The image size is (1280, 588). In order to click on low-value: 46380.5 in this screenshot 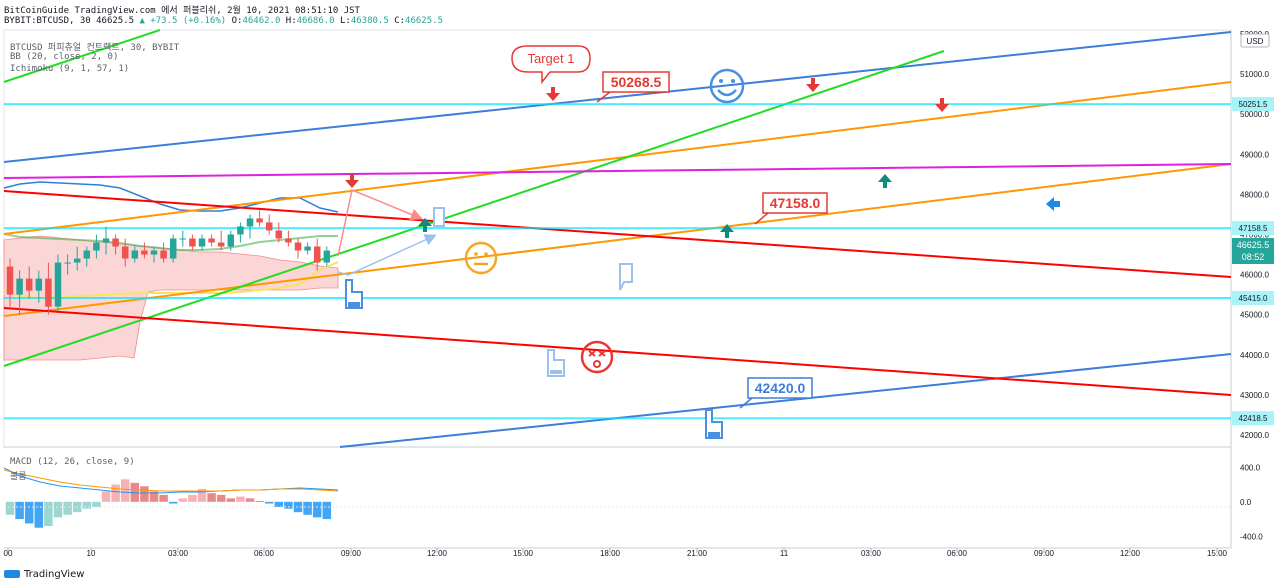, I will do `click(369, 21)`.